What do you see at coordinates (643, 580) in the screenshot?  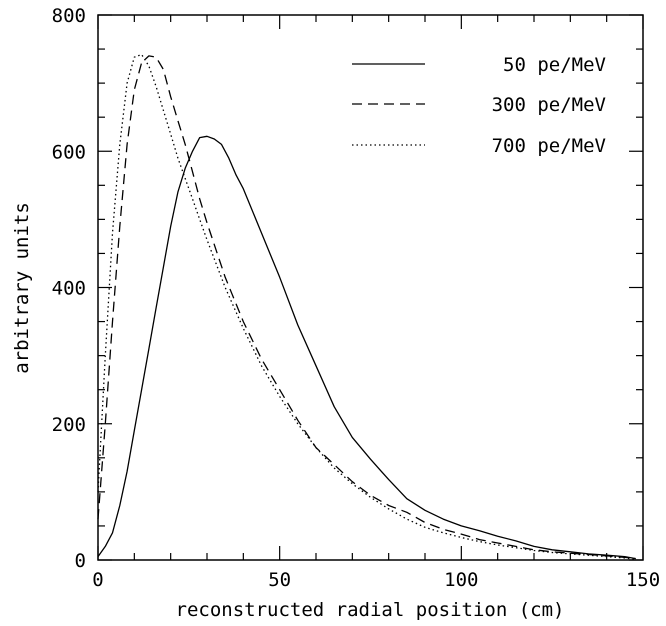 I see `x-tick-label: 150` at bounding box center [643, 580].